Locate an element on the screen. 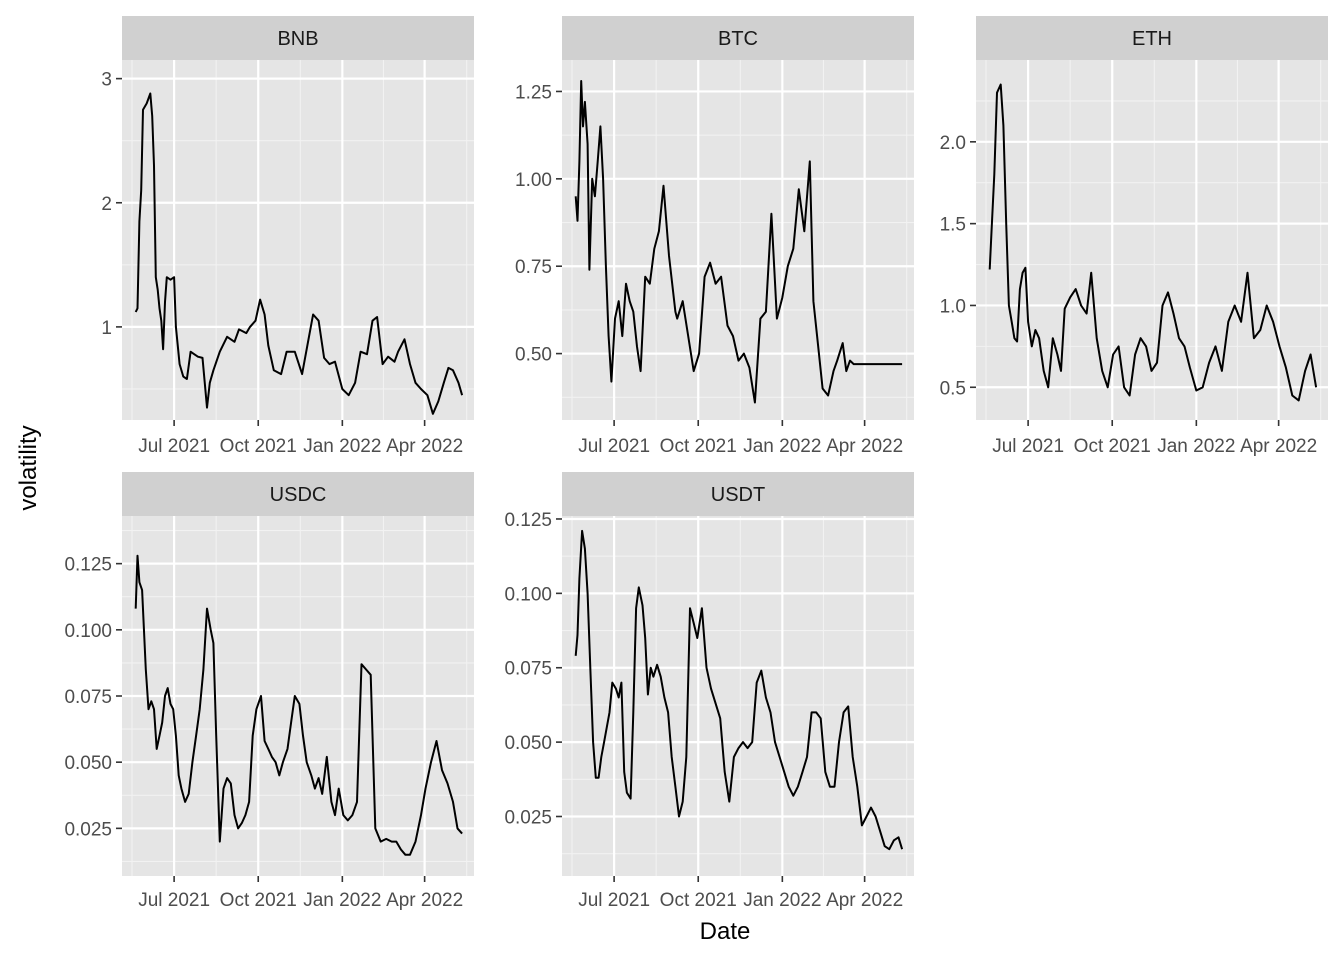 The width and height of the screenshot is (1344, 960). y-tick-label: 2.0 is located at coordinates (953, 143).